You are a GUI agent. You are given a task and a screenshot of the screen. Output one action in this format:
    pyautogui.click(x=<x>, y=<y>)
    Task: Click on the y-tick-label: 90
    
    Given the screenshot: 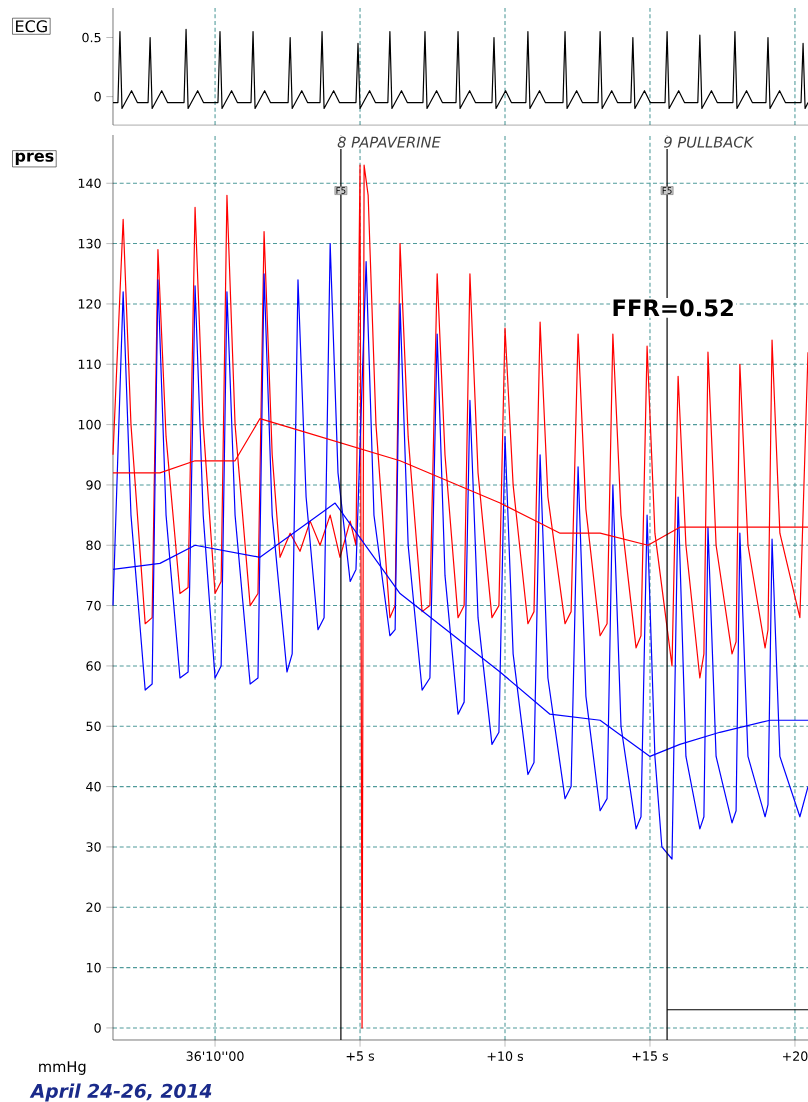 What is the action you would take?
    pyautogui.click(x=93, y=485)
    